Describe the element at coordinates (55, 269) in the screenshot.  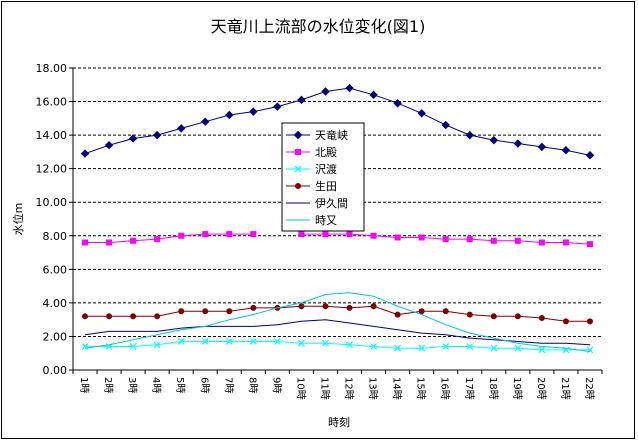
I see `y-tick-label: 6.00` at that location.